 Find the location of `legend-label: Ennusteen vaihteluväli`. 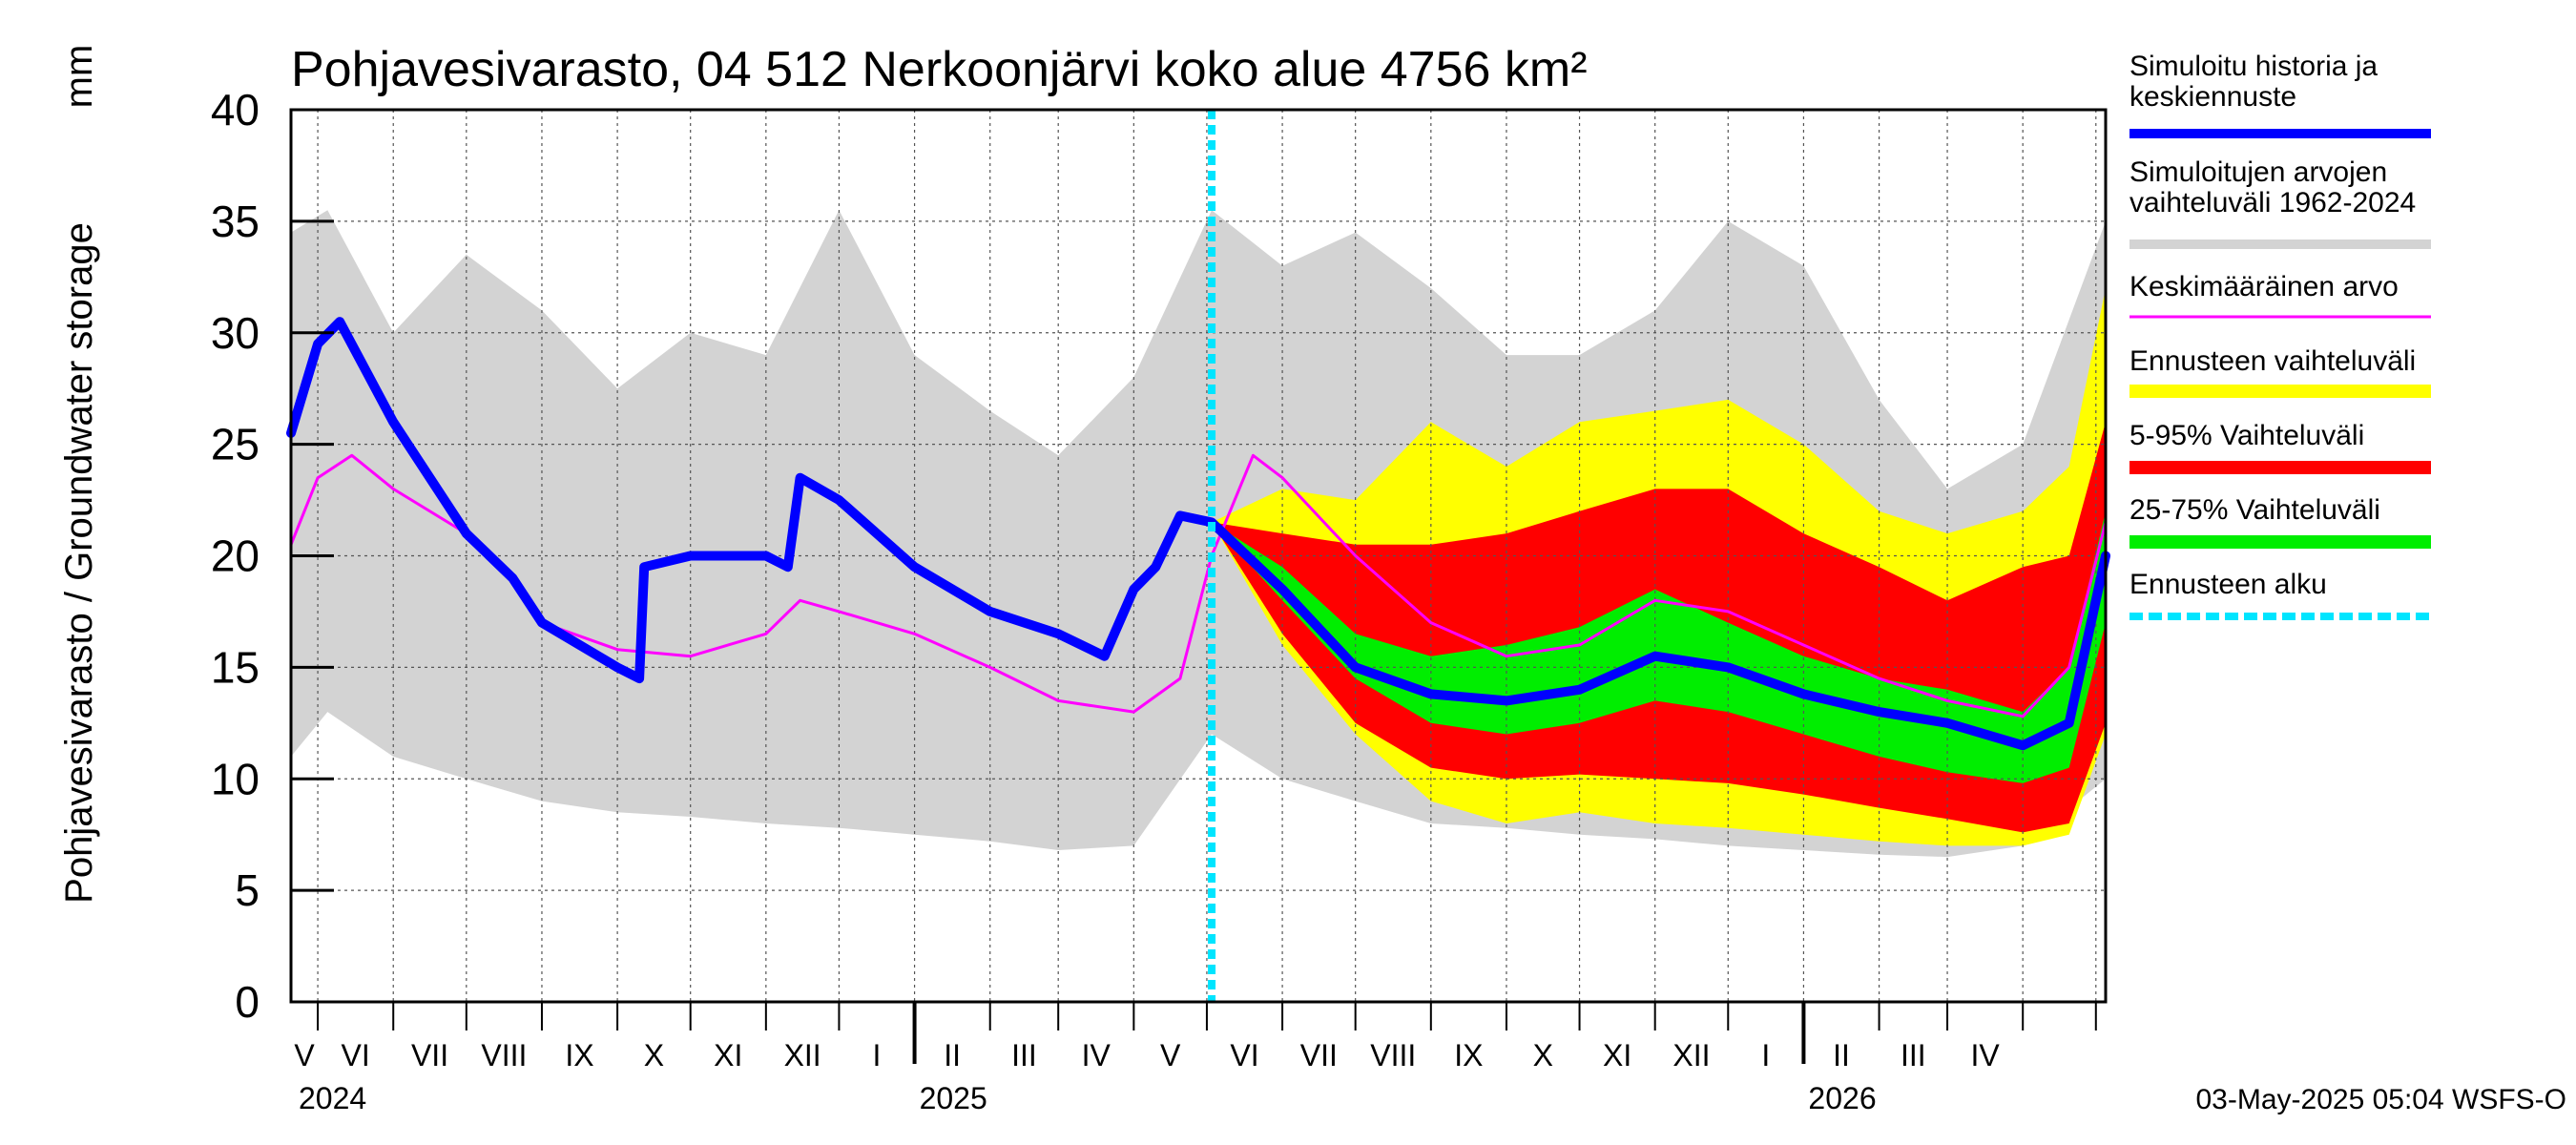

legend-label: Ennusteen vaihteluväli is located at coordinates (2272, 361).